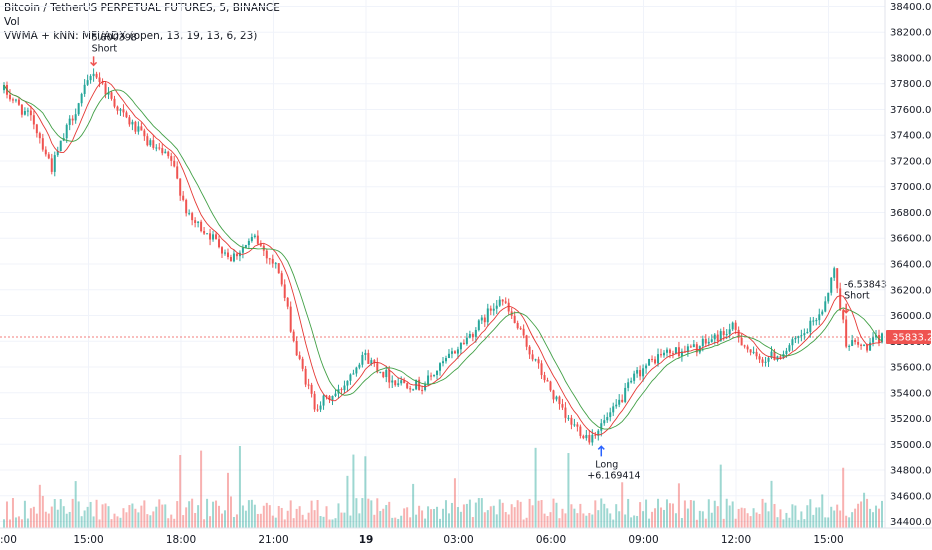 This screenshot has height=550, width=932. Describe the element at coordinates (643, 540) in the screenshot. I see `x-tick-label: 09:00` at that location.